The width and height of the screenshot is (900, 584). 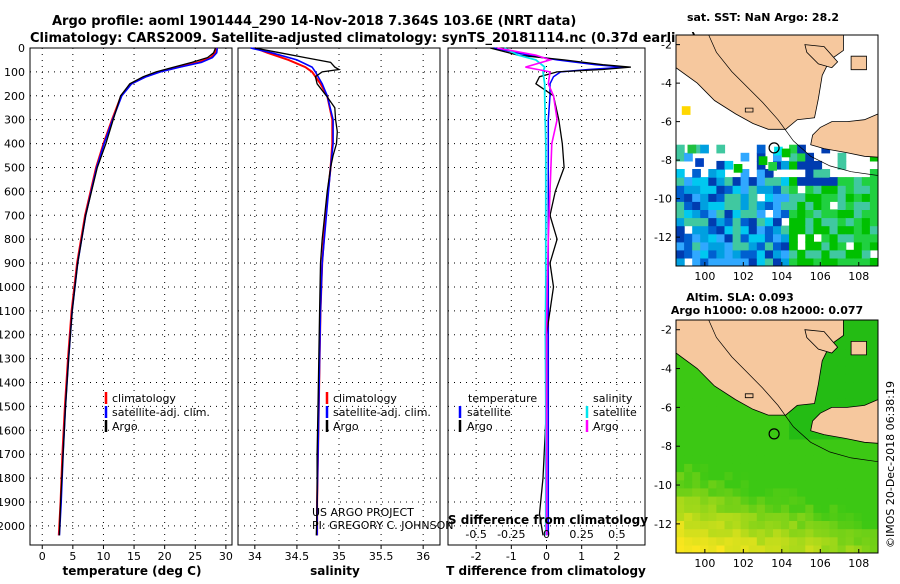 What do you see at coordinates (382, 412) in the screenshot?
I see `sal-legend-satellite-label: satellite-adj. clim.` at bounding box center [382, 412].